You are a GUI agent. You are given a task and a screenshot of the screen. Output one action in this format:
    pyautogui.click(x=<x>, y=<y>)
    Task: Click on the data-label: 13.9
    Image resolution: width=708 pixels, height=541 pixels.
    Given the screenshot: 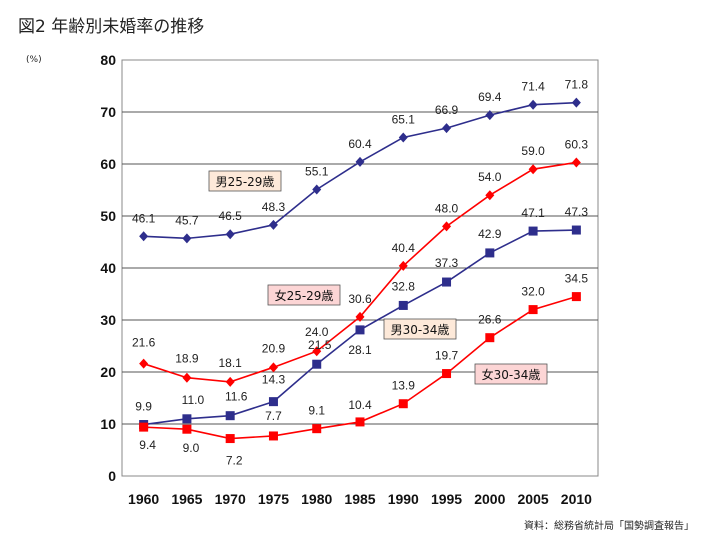 What is the action you would take?
    pyautogui.click(x=404, y=386)
    